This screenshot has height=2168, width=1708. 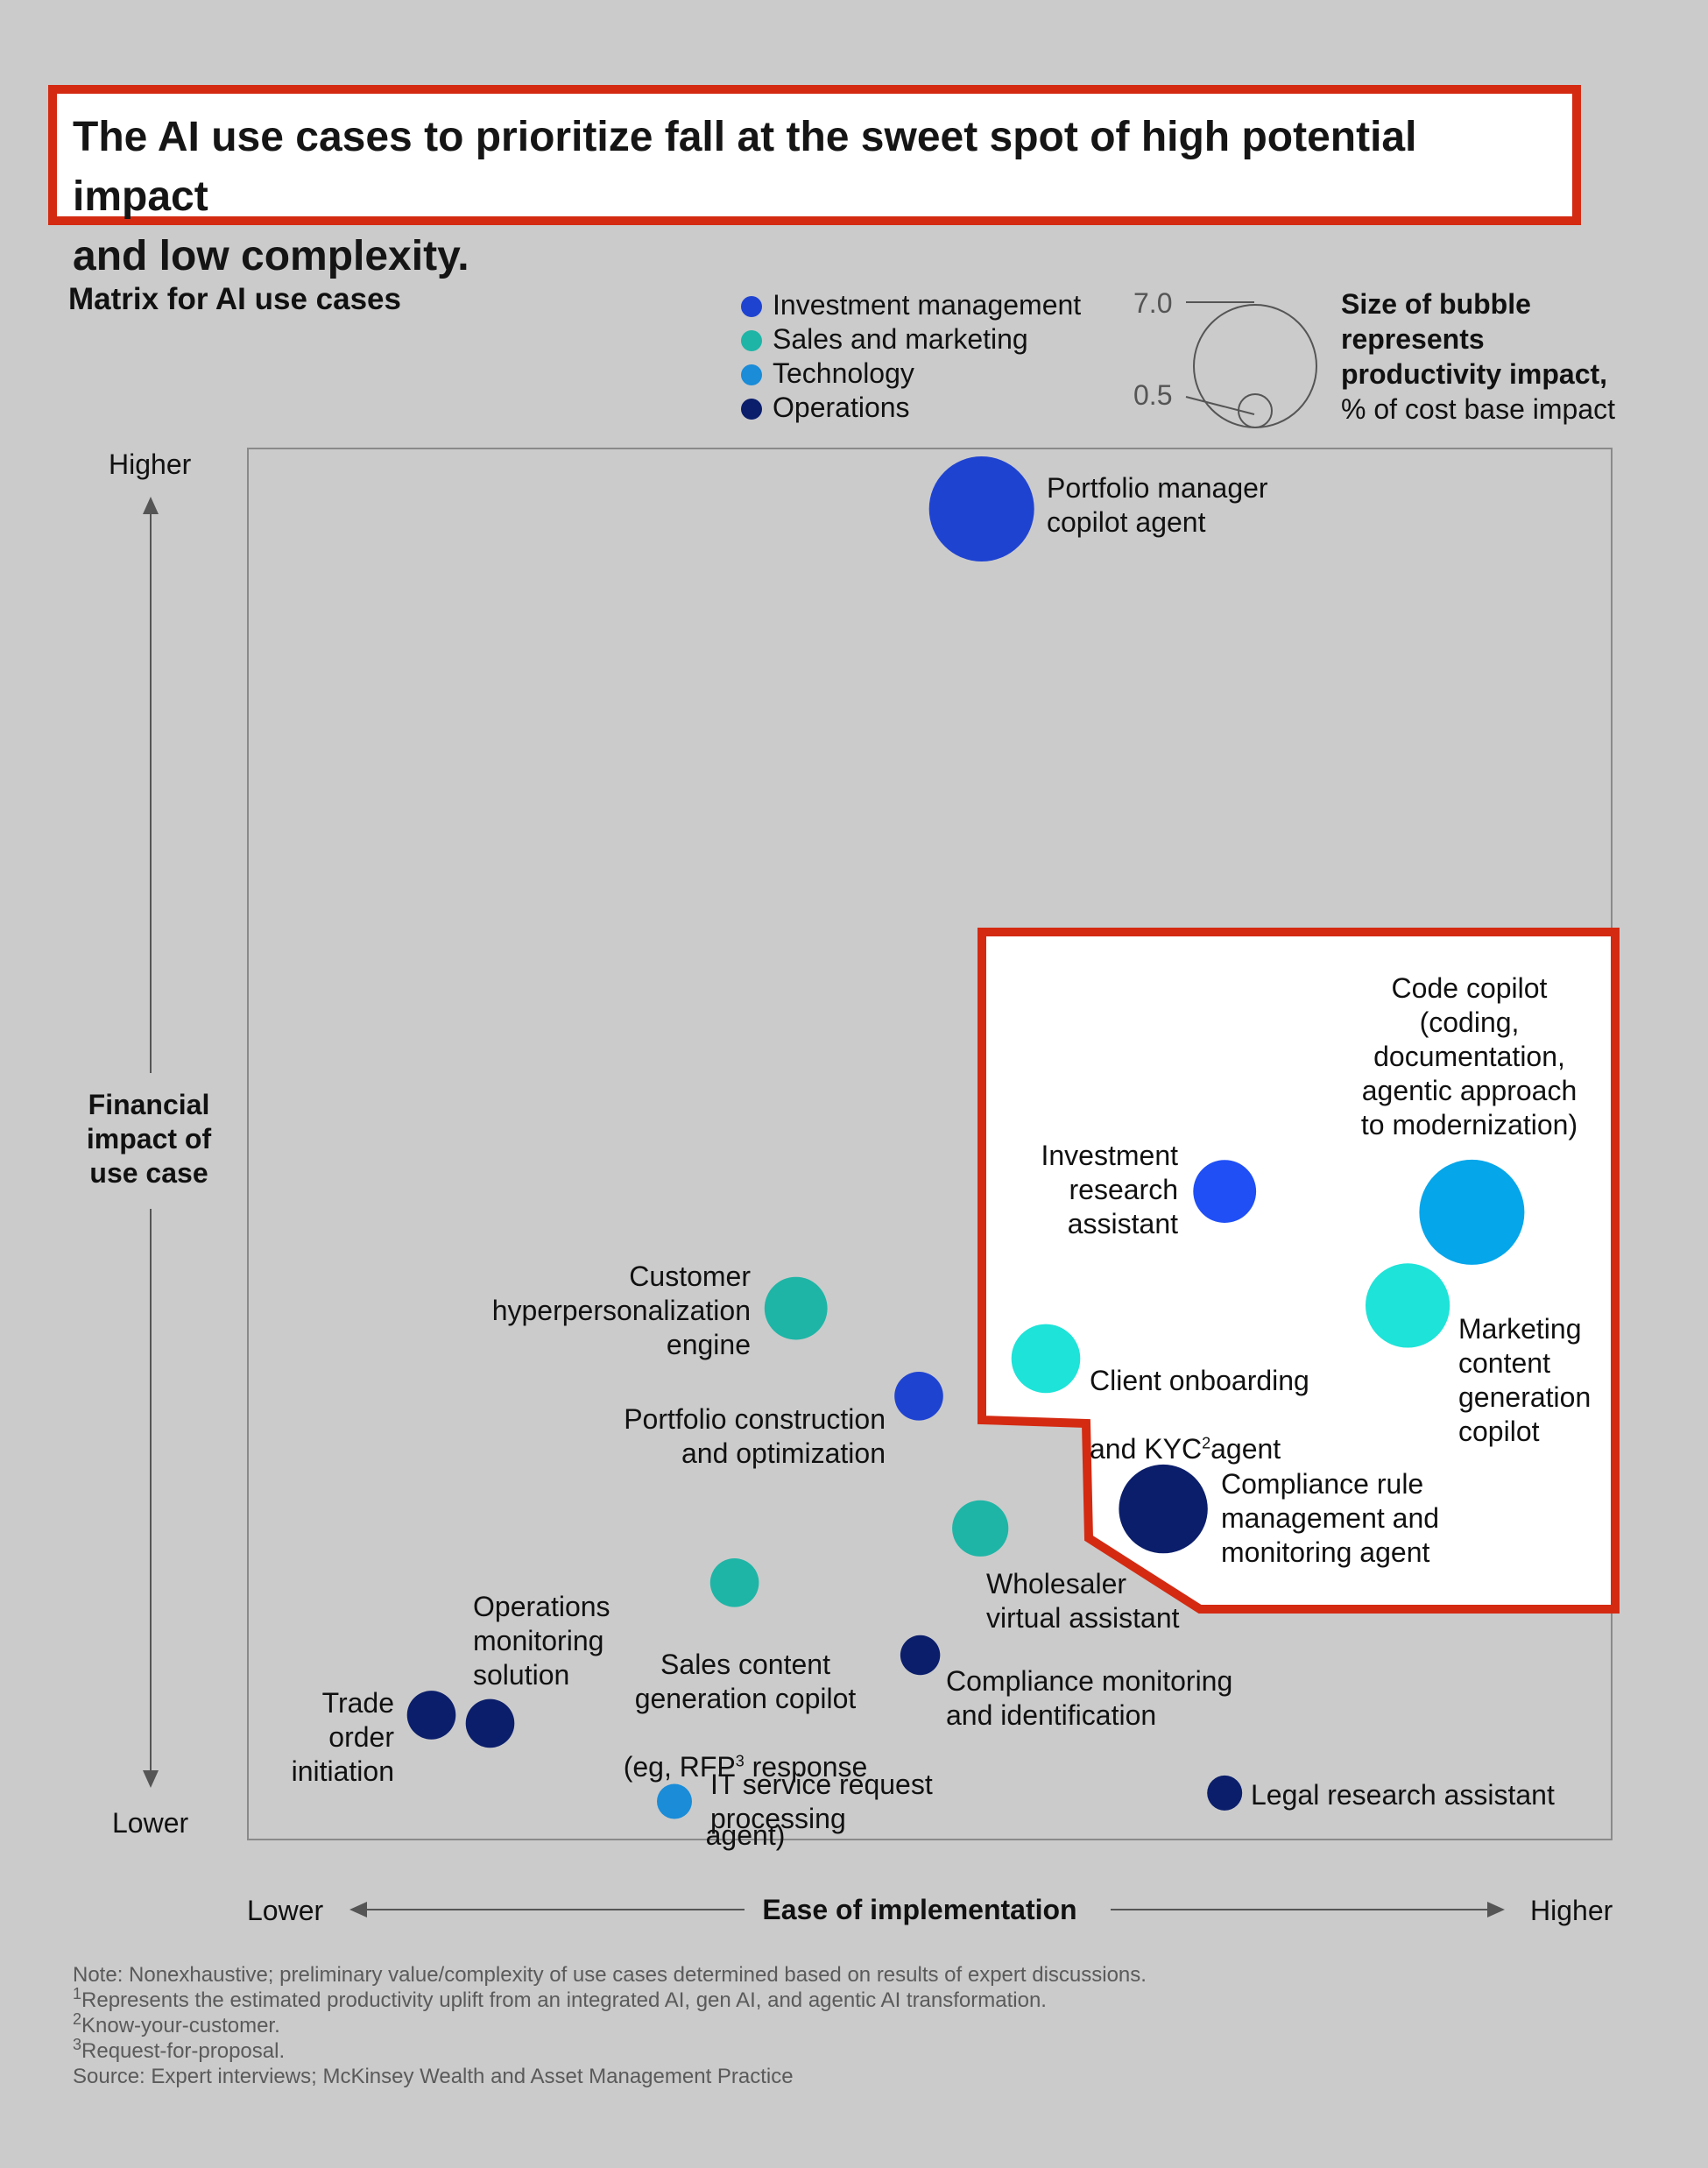 What do you see at coordinates (927, 305) in the screenshot?
I see `legend-label: Investment management` at bounding box center [927, 305].